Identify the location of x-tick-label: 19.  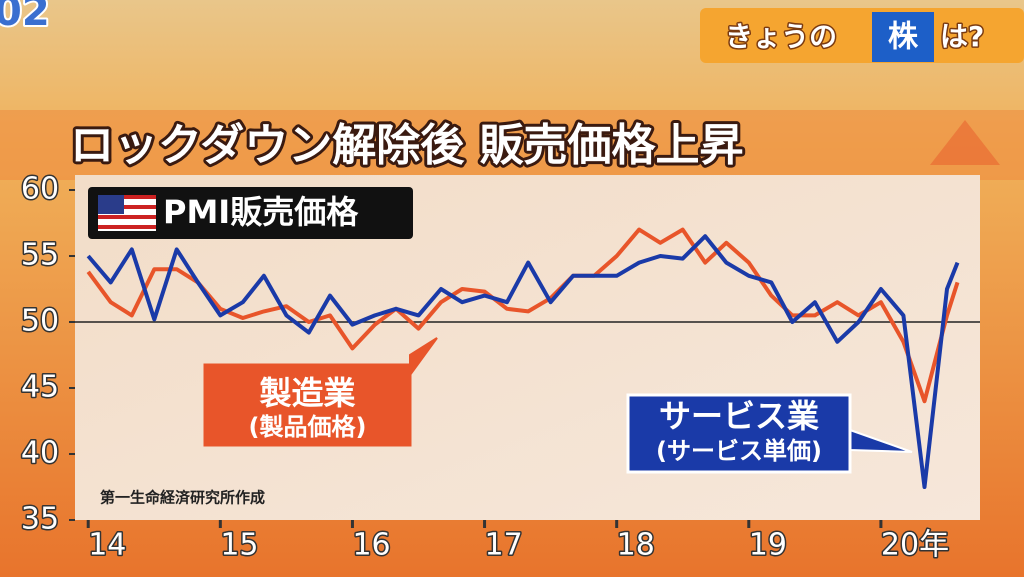
(768, 545).